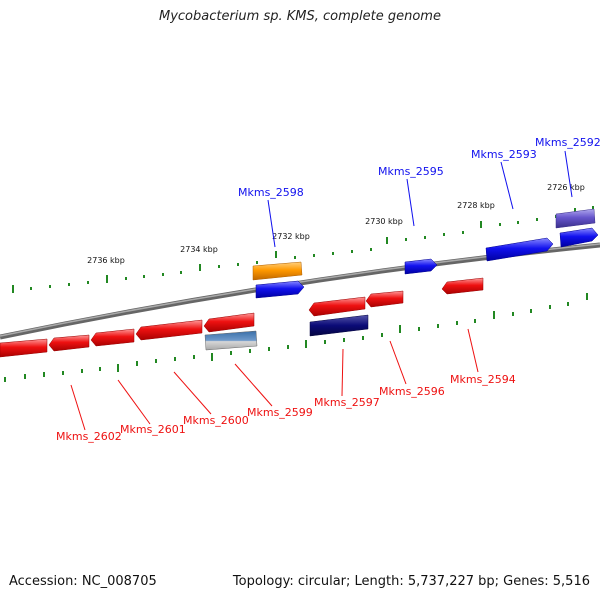 The height and width of the screenshot is (600, 600). What do you see at coordinates (291, 236) in the screenshot?
I see `scale-label-2732: 2732 kbp` at bounding box center [291, 236].